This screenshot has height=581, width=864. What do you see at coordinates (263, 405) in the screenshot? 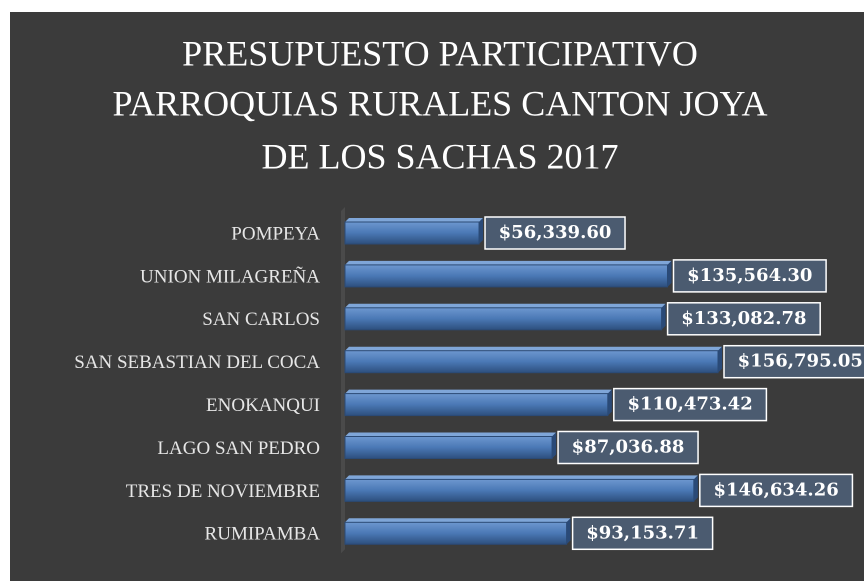
I see `category-label: ENOKANQUI` at bounding box center [263, 405].